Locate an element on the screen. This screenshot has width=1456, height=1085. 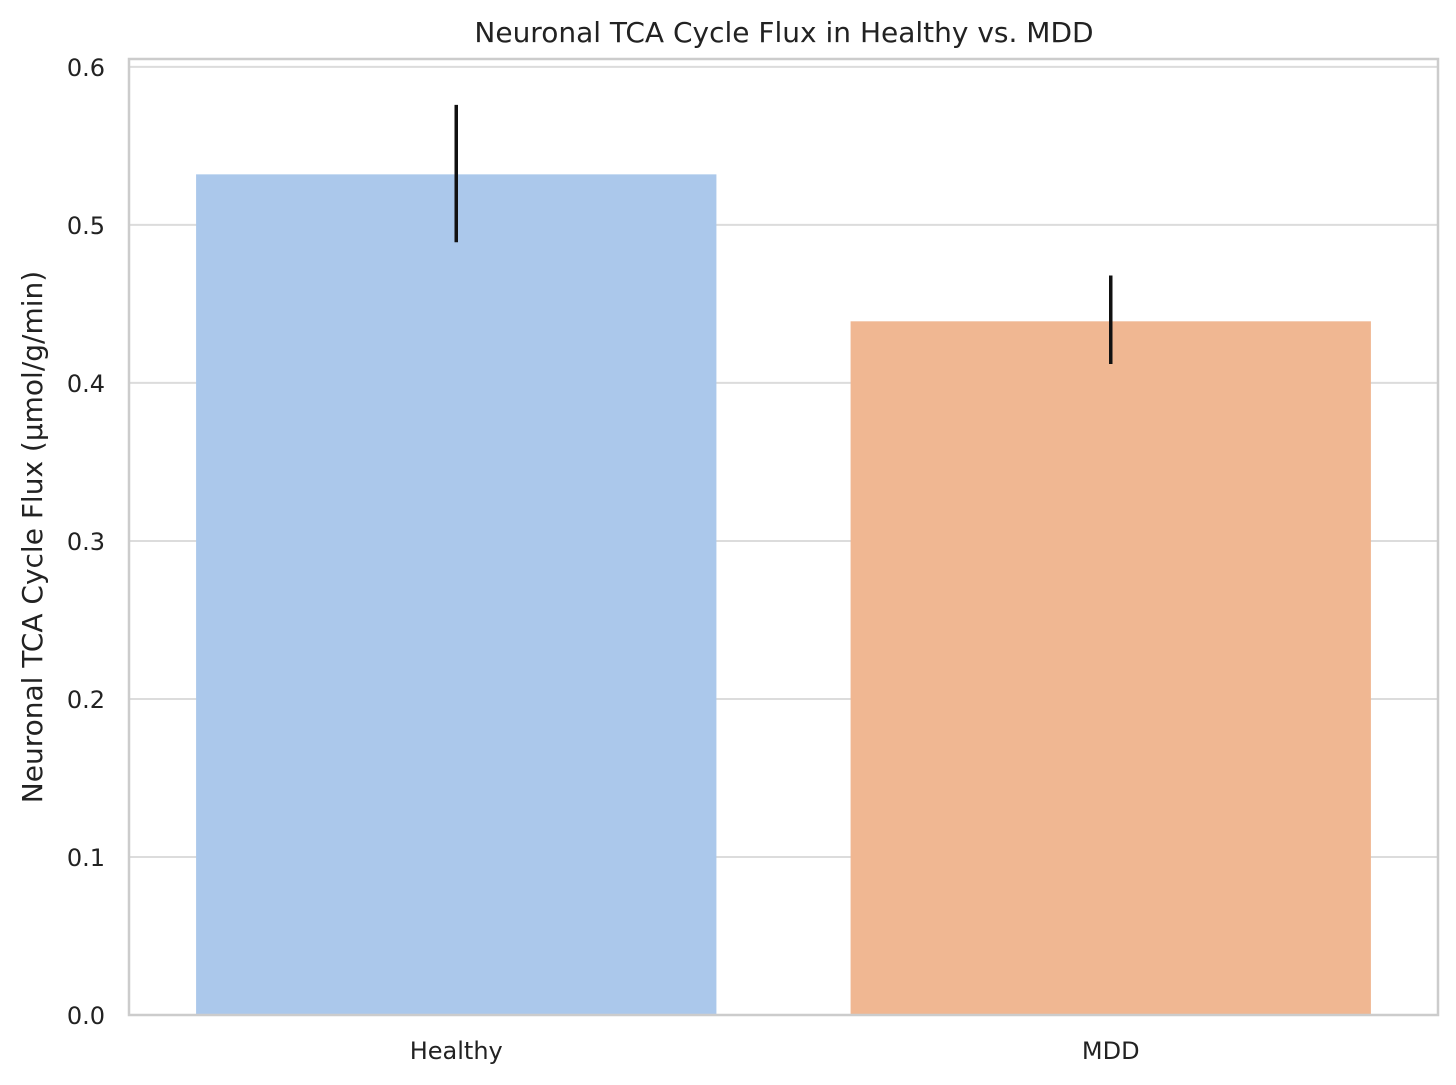
y-tick-label: 0.1 is located at coordinates (86, 858).